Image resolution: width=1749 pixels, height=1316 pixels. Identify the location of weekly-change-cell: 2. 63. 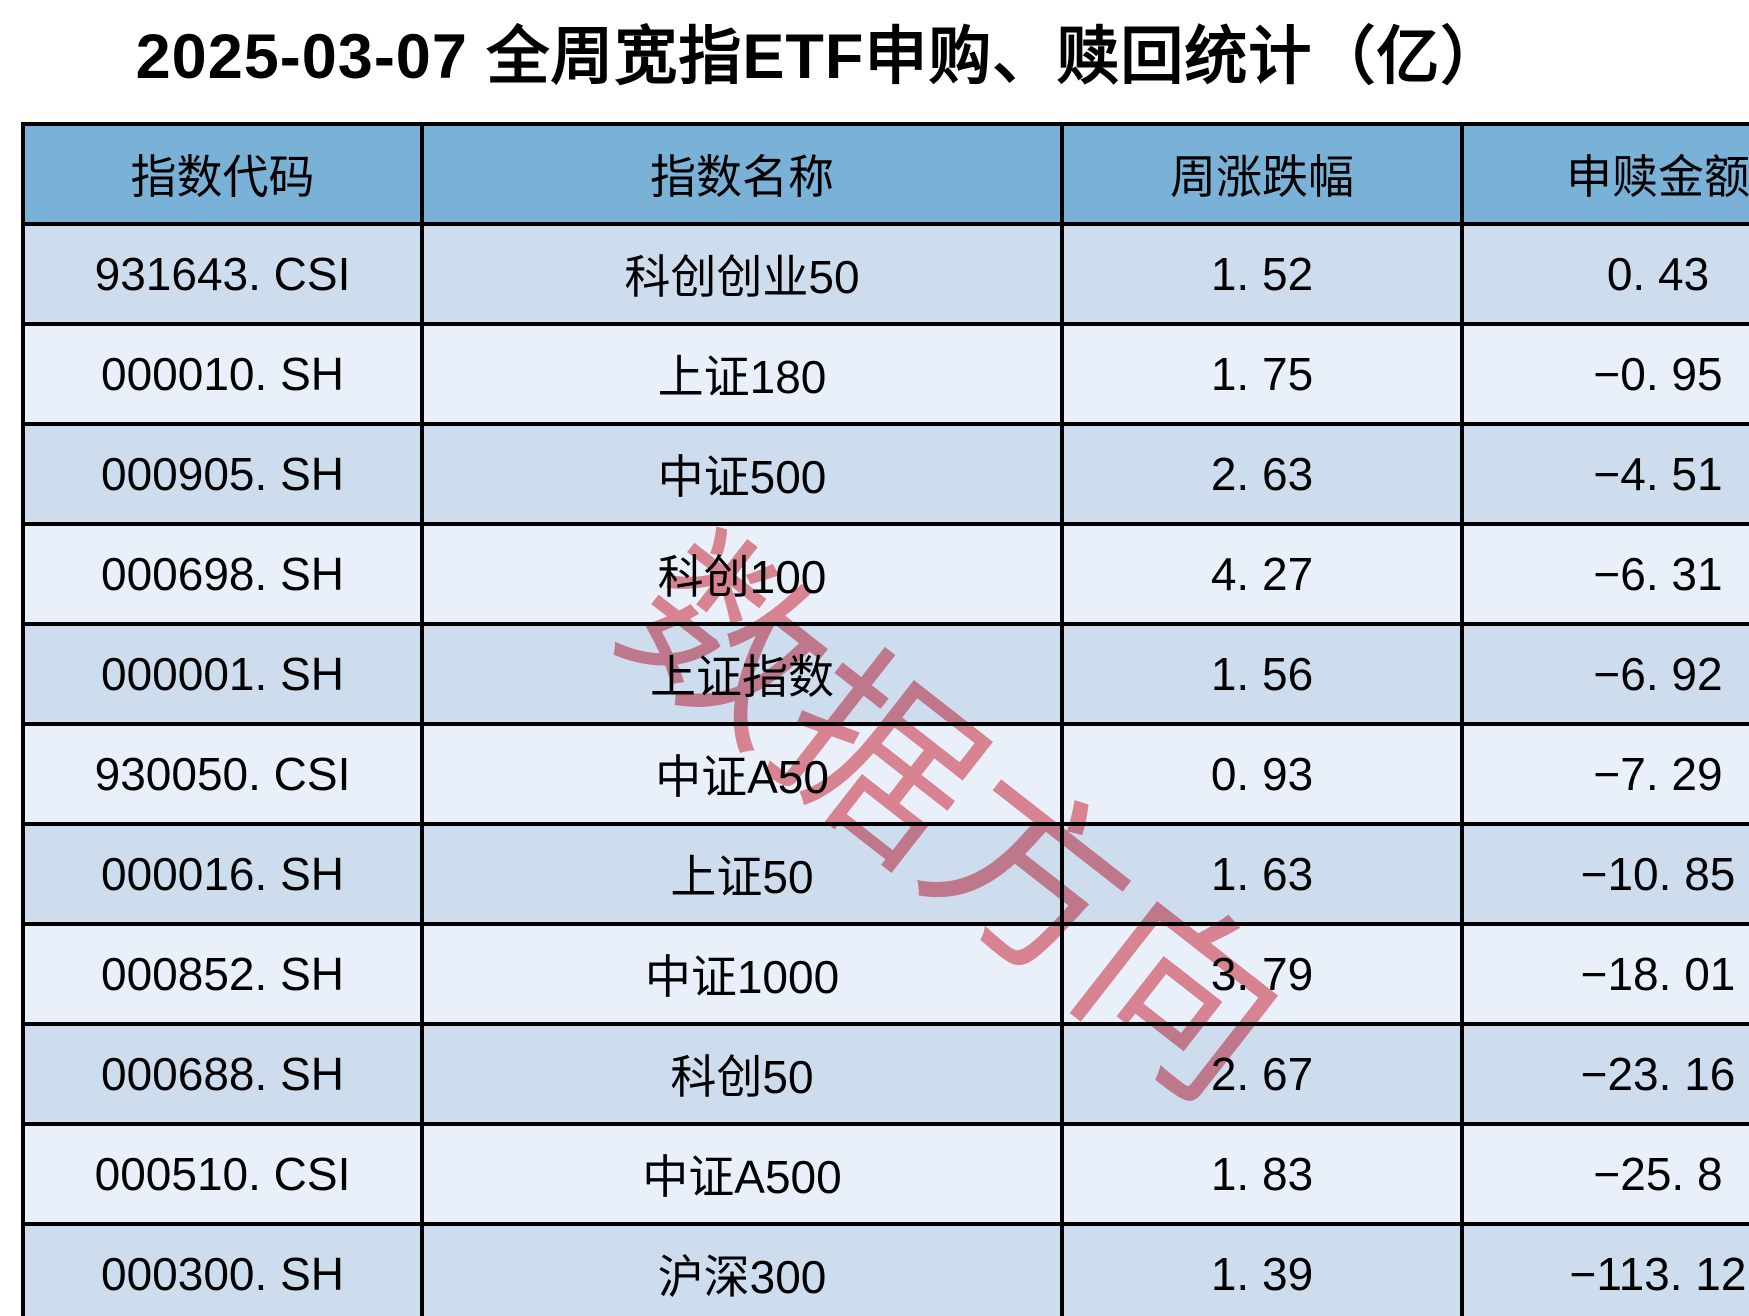
(1262, 474).